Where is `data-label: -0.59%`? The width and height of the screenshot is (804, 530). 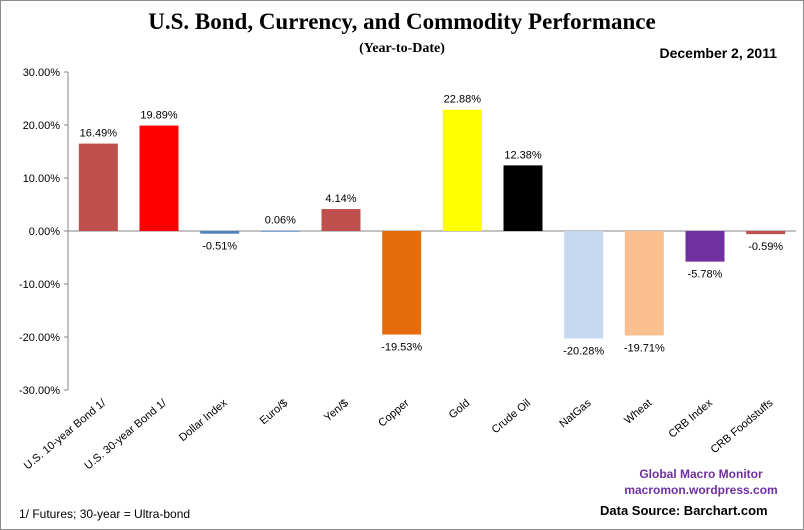 data-label: -0.59% is located at coordinates (765, 247).